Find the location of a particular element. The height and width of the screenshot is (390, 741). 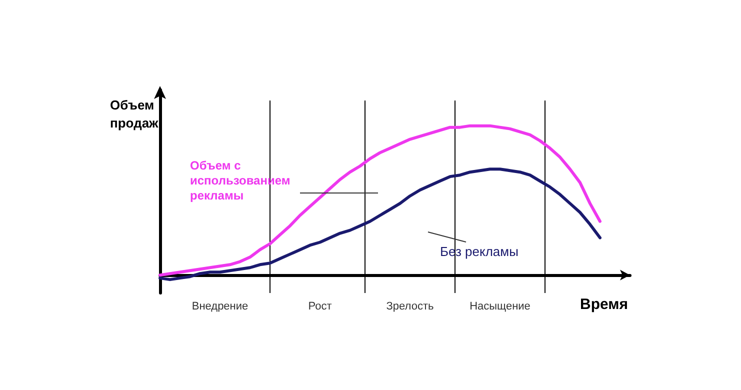

x-tick-label: Рост is located at coordinates (320, 306).